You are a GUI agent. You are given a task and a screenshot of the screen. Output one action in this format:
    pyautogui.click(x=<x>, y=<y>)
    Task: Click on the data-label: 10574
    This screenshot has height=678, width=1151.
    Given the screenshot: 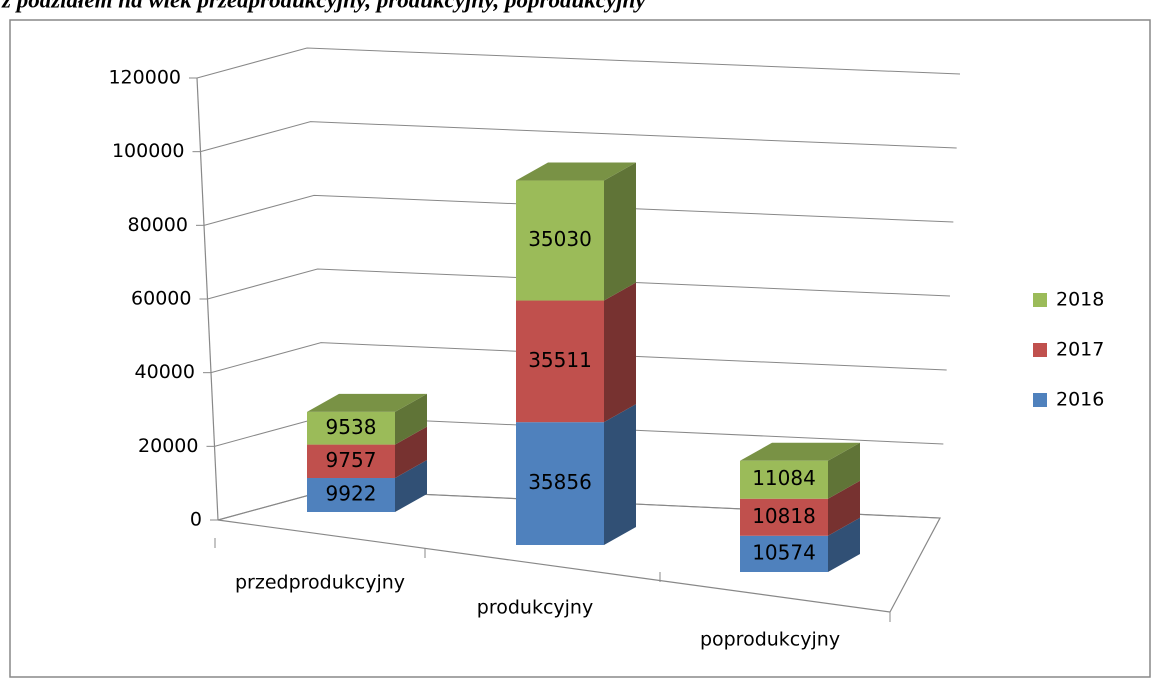 What is the action you would take?
    pyautogui.click(x=784, y=552)
    